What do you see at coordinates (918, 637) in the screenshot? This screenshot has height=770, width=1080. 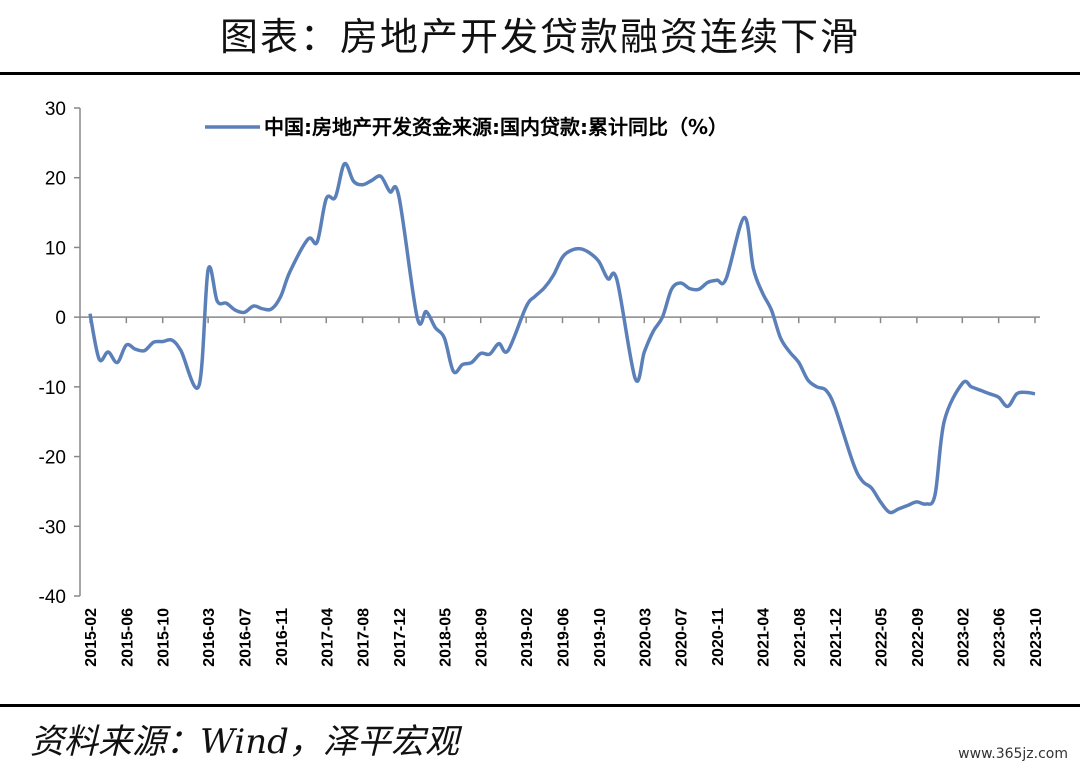 I see `x-tick-label: 2022-09` at bounding box center [918, 637].